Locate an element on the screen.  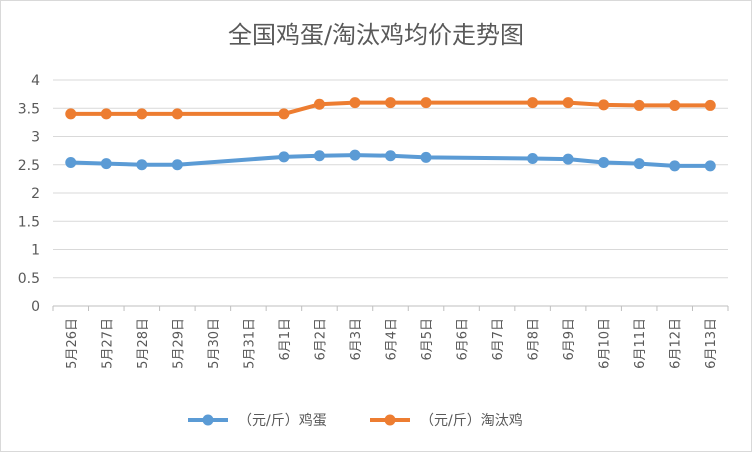
y-tick-label: 2 is located at coordinates (35, 194).